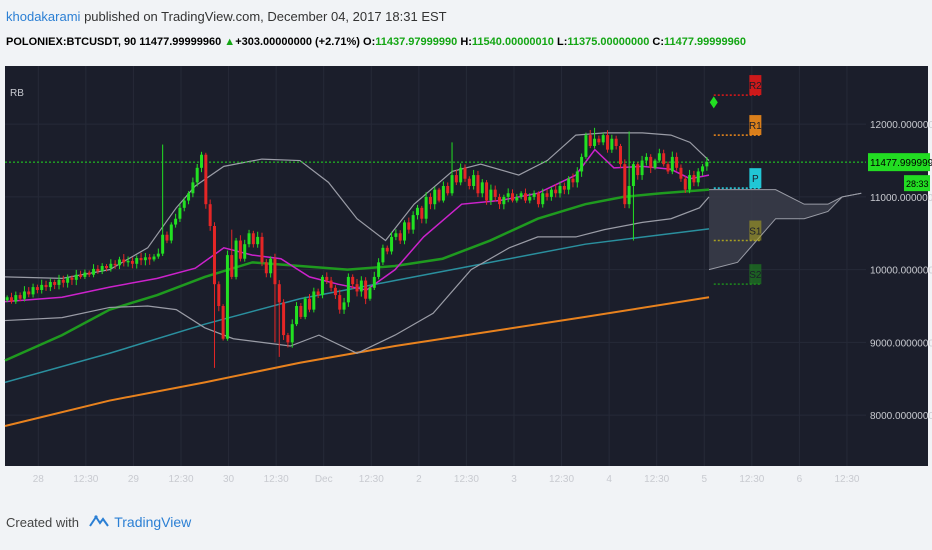 Image resolution: width=932 pixels, height=550 pixels. What do you see at coordinates (514, 479) in the screenshot?
I see `x-tick-label: 3` at bounding box center [514, 479].